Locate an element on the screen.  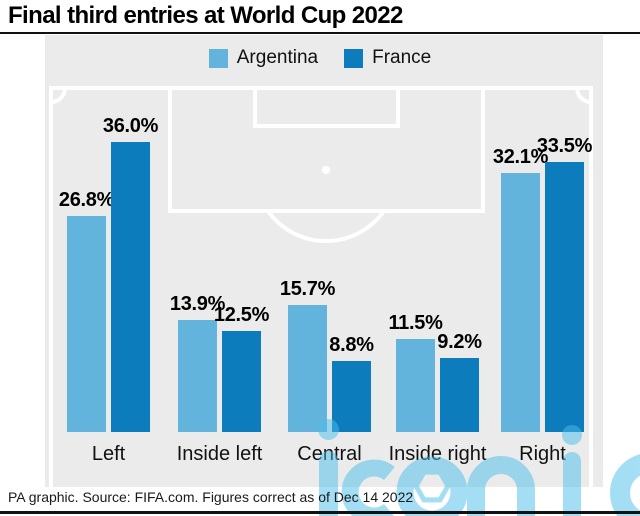
bottom-divider is located at coordinates (320, 512).